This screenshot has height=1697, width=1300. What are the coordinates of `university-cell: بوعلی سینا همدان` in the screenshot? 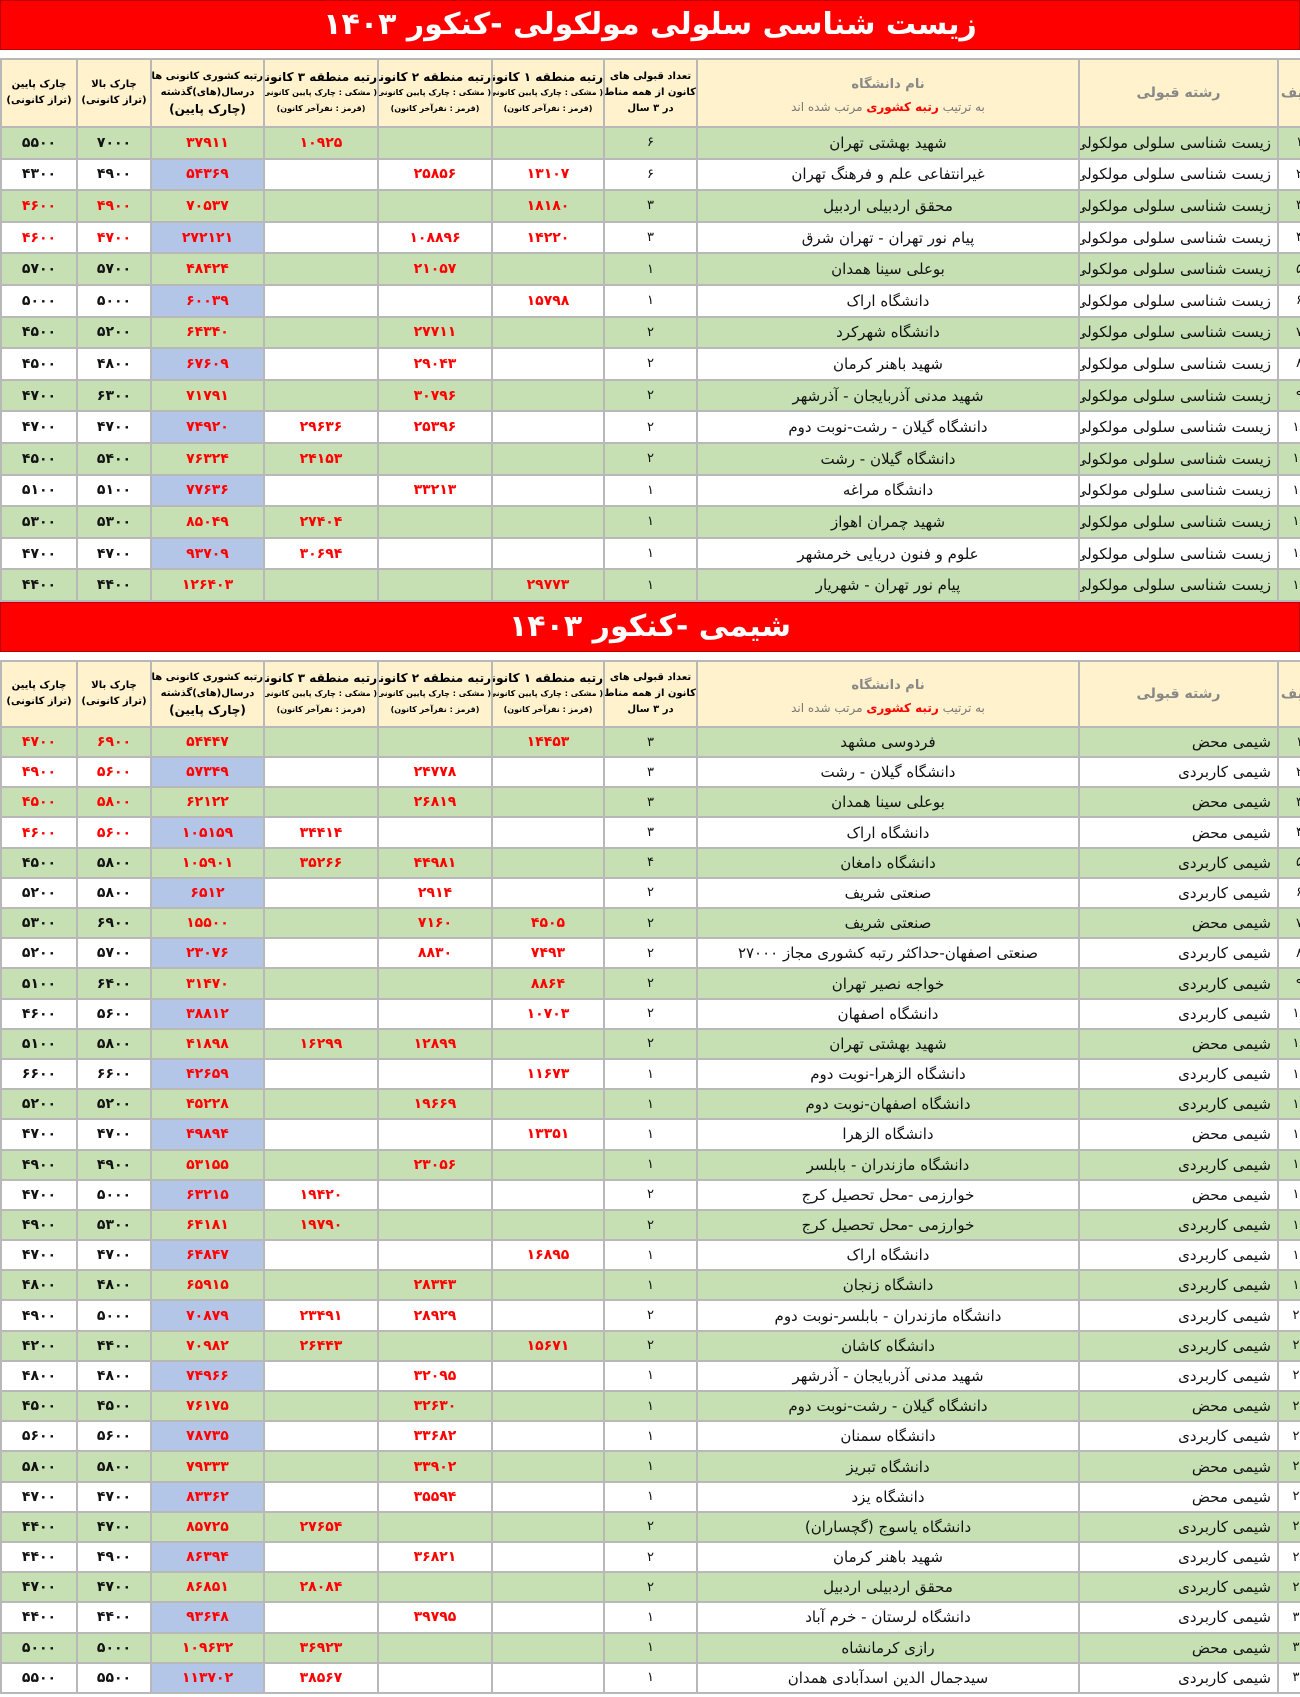 It's located at (888, 269).